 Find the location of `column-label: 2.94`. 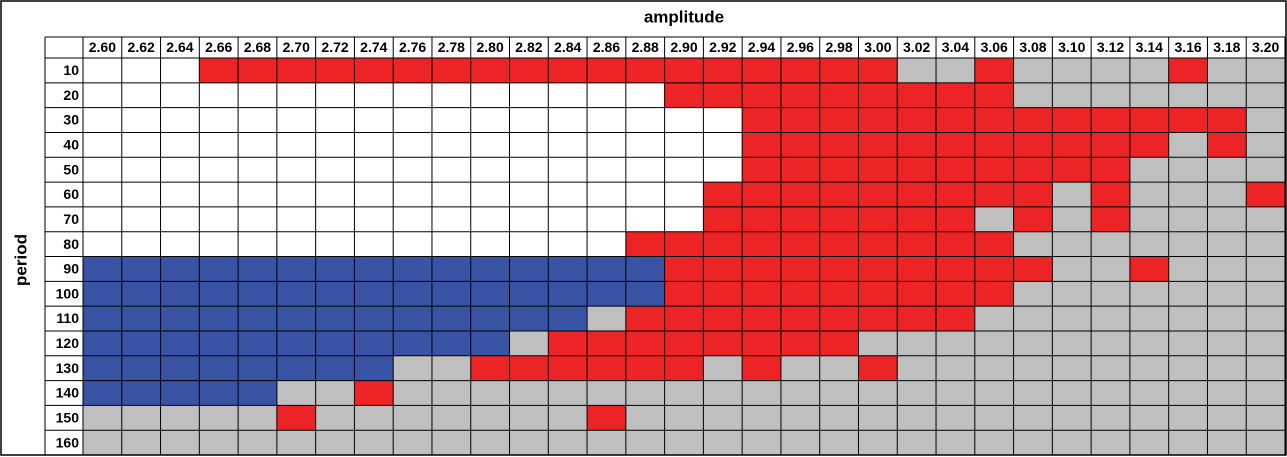

column-label: 2.94 is located at coordinates (761, 47).